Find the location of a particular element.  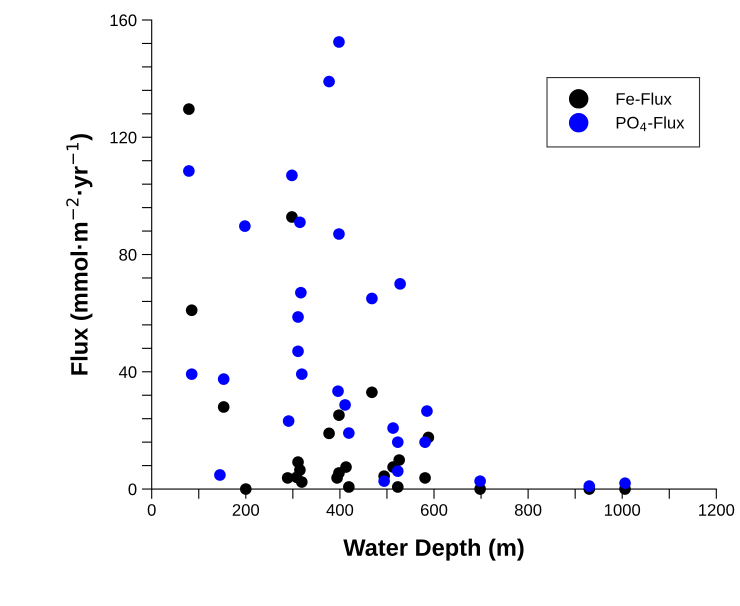

legend-label: PO$_{4}$-Flux is located at coordinates (650, 124).